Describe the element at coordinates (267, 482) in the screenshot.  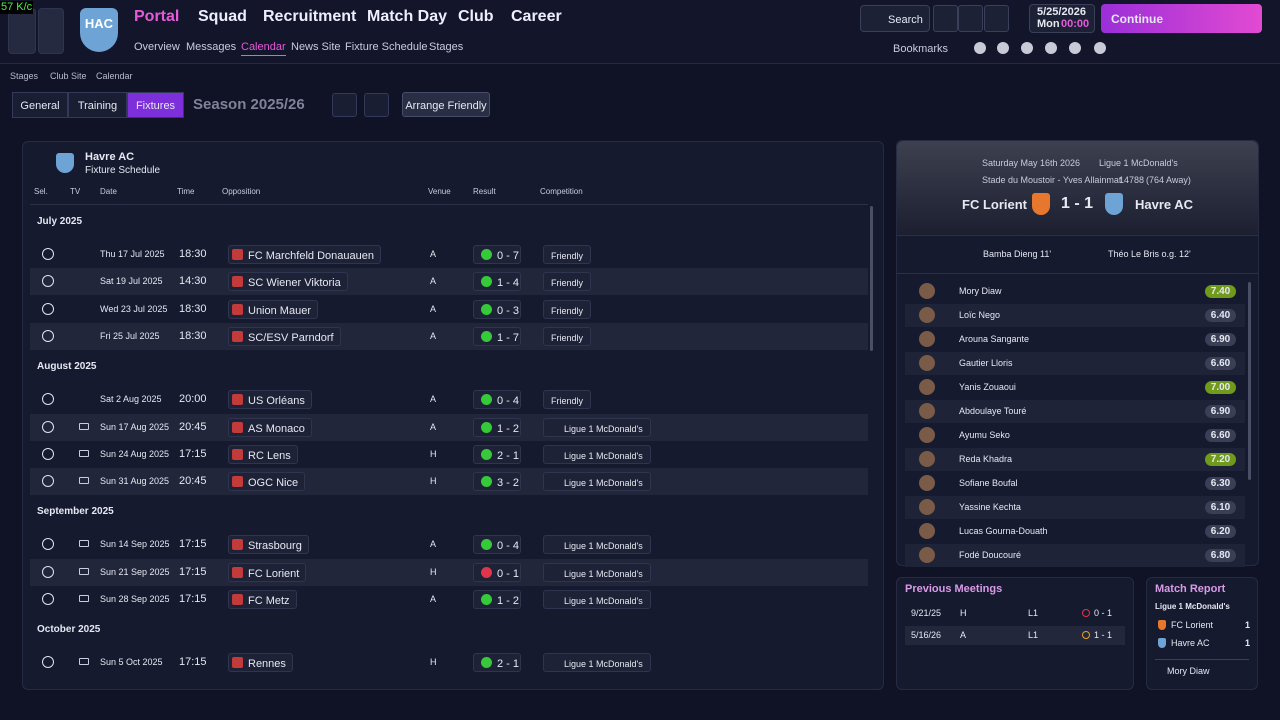
I see `opposition-pill: OGC Nice` at that location.